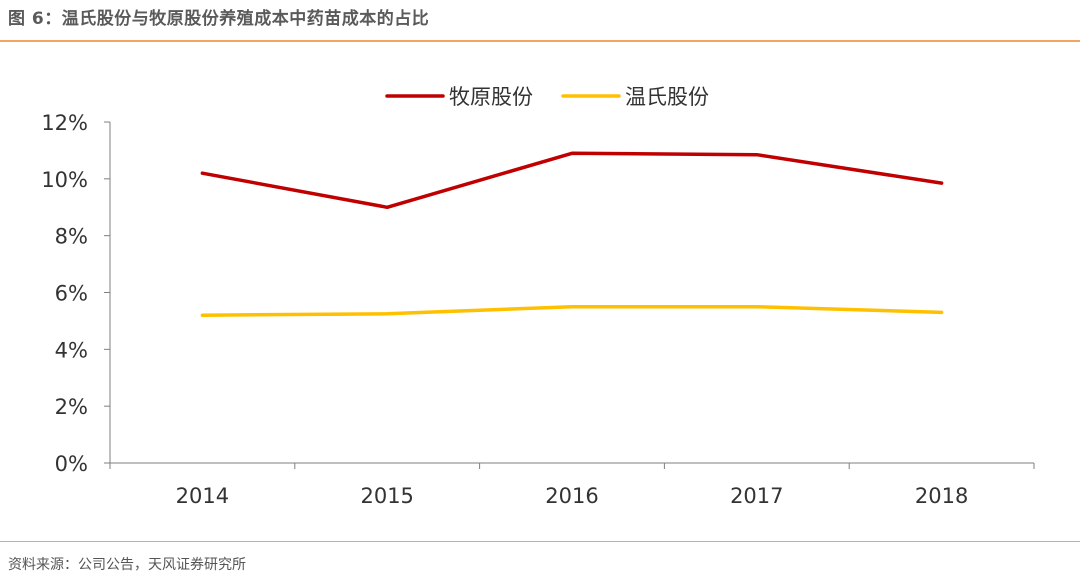 The height and width of the screenshot is (583, 1080). What do you see at coordinates (667, 97) in the screenshot?
I see `legend-label-2: 温氏股份` at bounding box center [667, 97].